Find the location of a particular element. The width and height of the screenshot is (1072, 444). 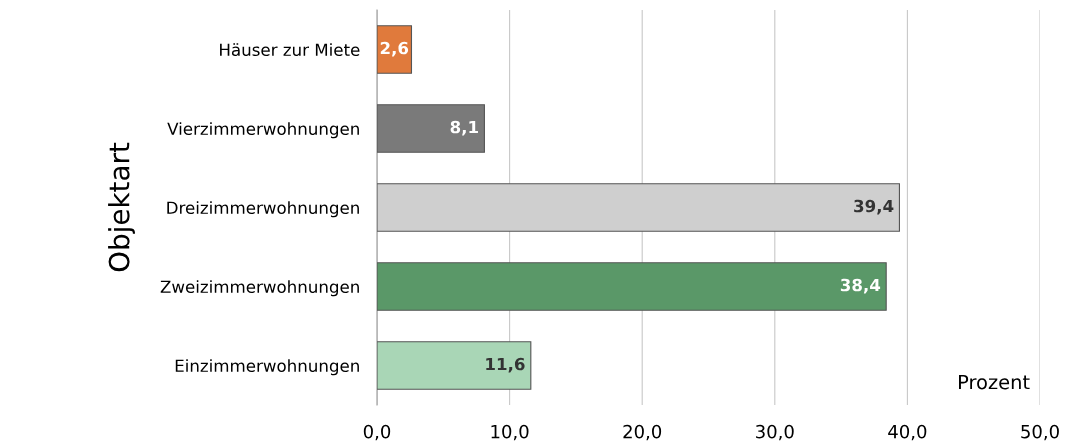

y-tick-label: Vierzimmerwohnungen is located at coordinates (263, 130).